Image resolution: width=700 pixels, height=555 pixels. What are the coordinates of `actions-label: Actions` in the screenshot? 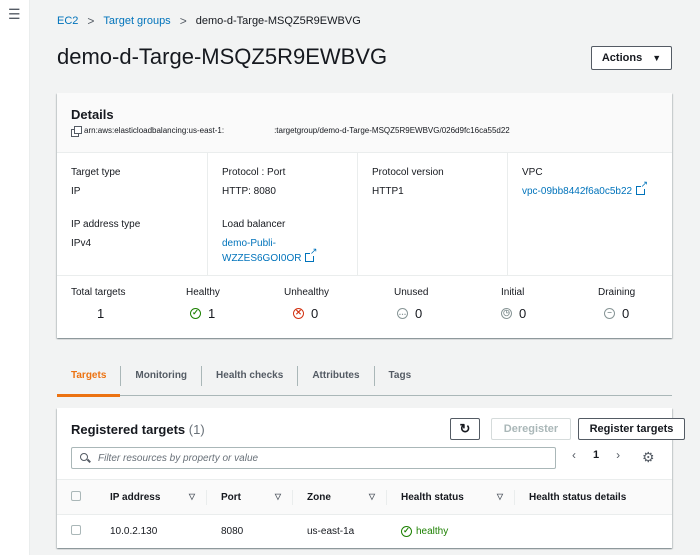 It's located at (622, 58).